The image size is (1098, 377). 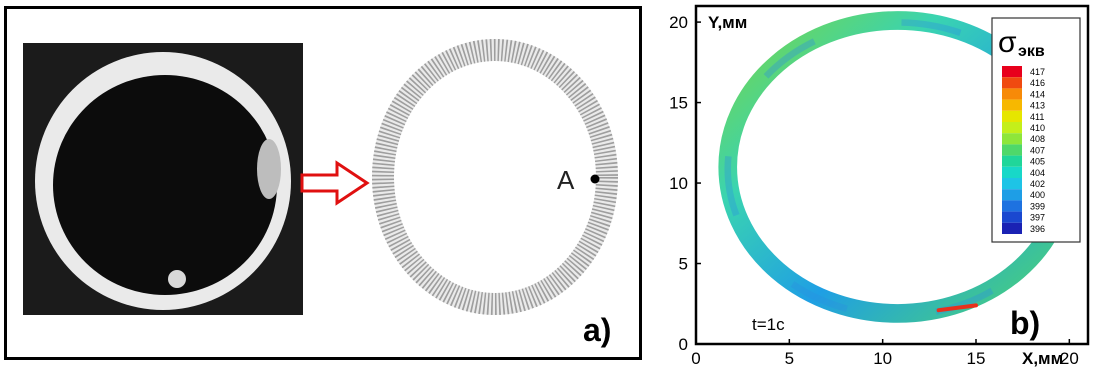 What do you see at coordinates (1037, 94) in the screenshot?
I see `colorbar-level-label: 414` at bounding box center [1037, 94].